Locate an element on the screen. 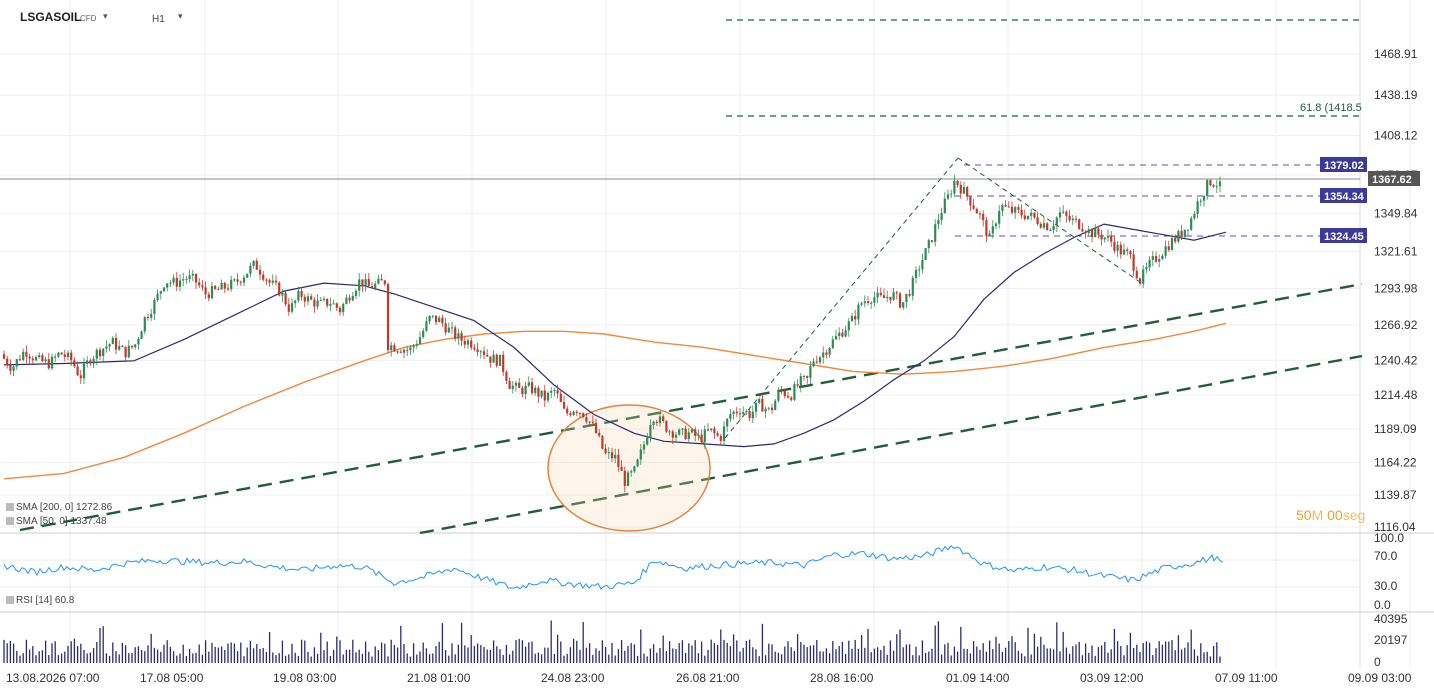  price-tick-label: 1214.48 is located at coordinates (1396, 395).